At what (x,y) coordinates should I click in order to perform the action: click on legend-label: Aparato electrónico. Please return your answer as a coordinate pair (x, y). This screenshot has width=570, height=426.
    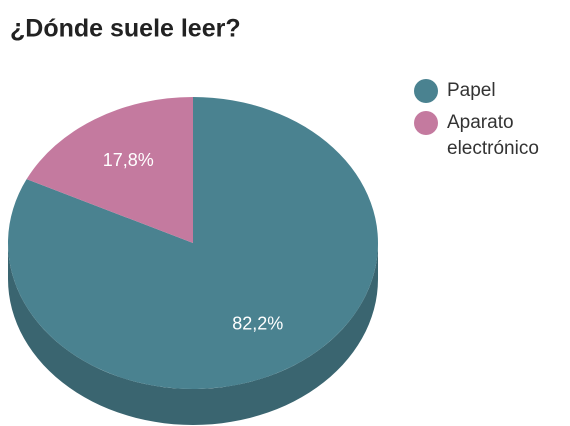
    Looking at the image, I should click on (493, 135).